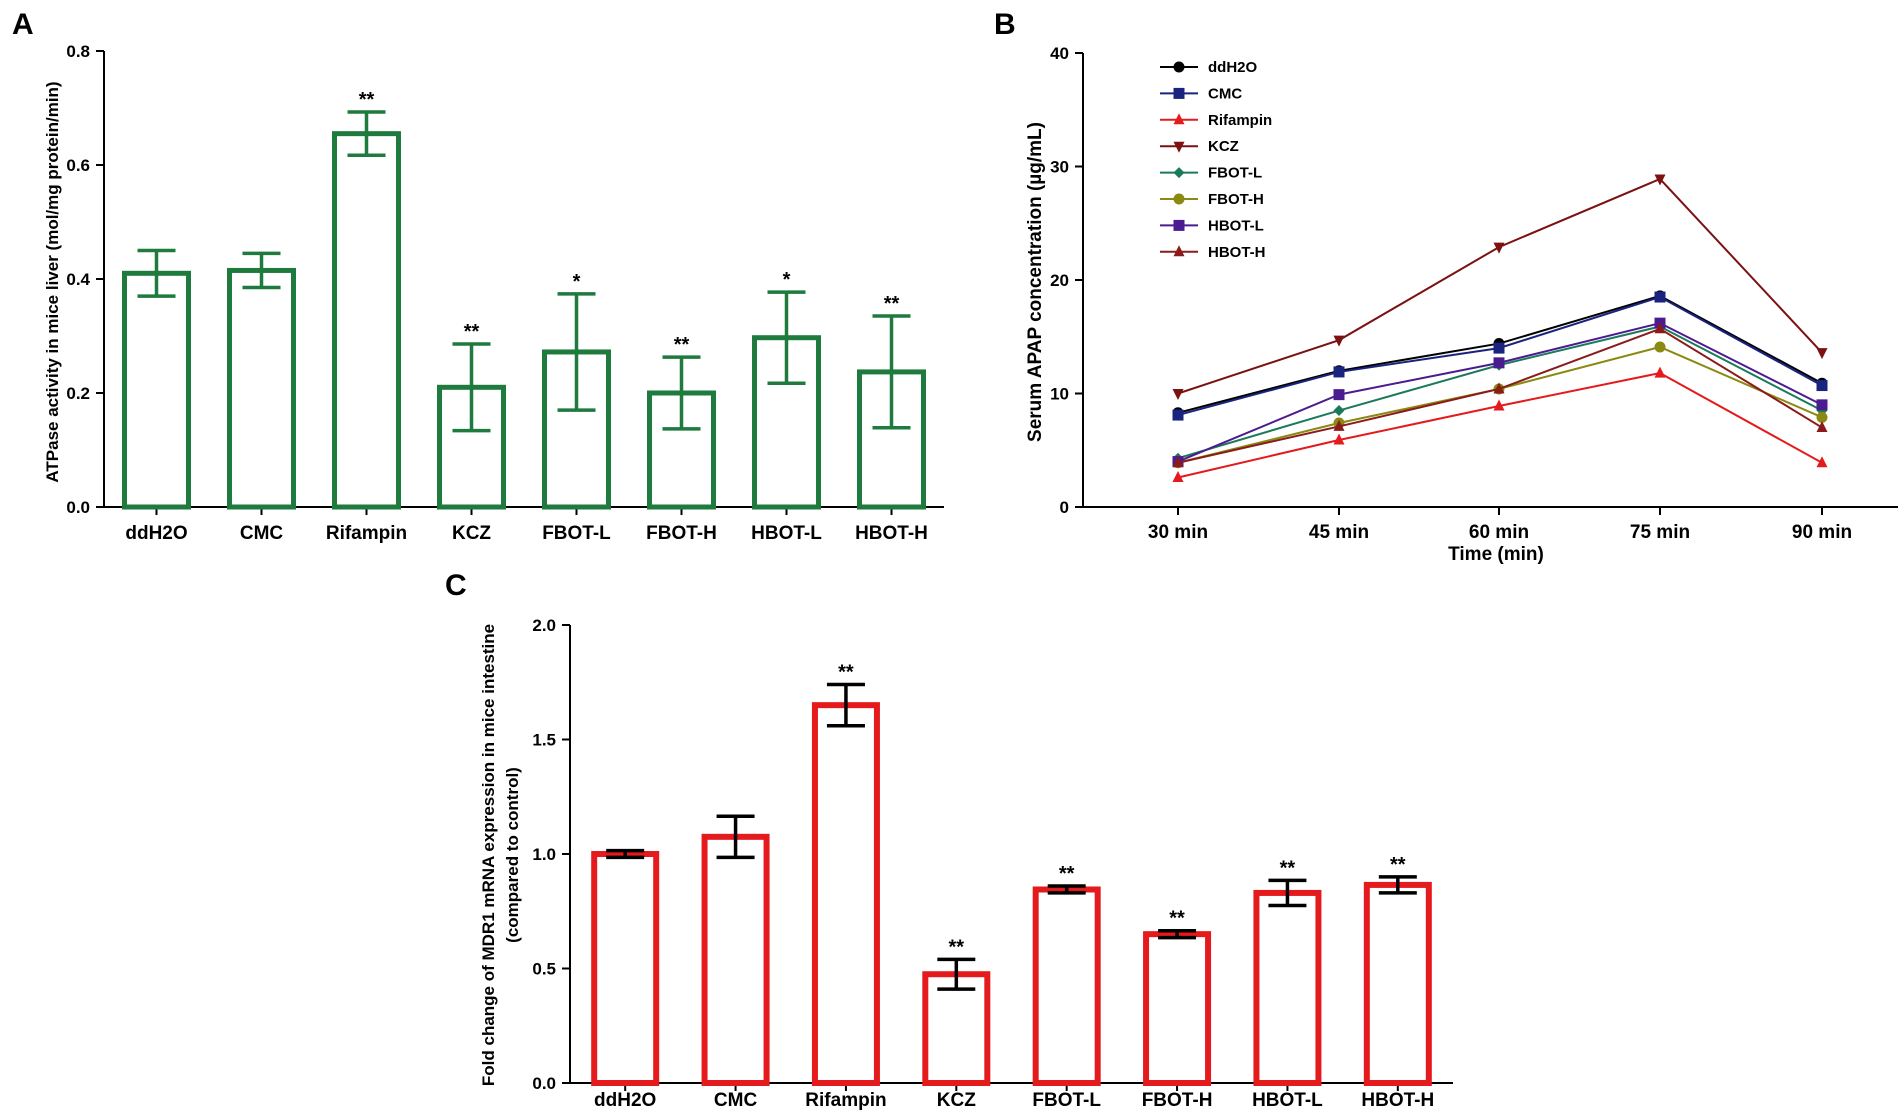  I want to click on panel-b-legend-marker-fbot-h, so click(1179, 199).